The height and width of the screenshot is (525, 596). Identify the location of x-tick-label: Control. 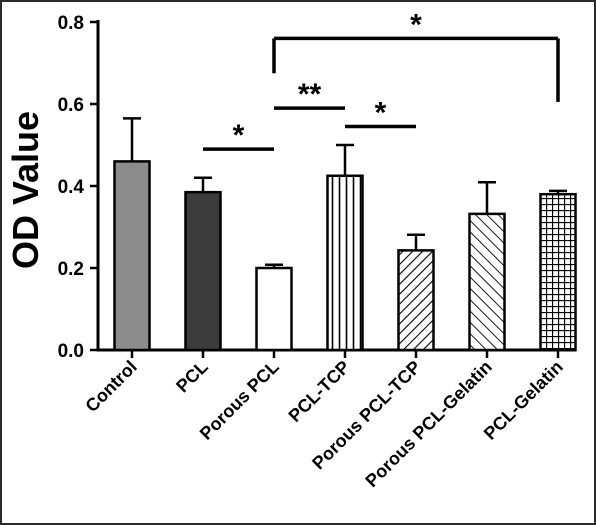
(110, 386).